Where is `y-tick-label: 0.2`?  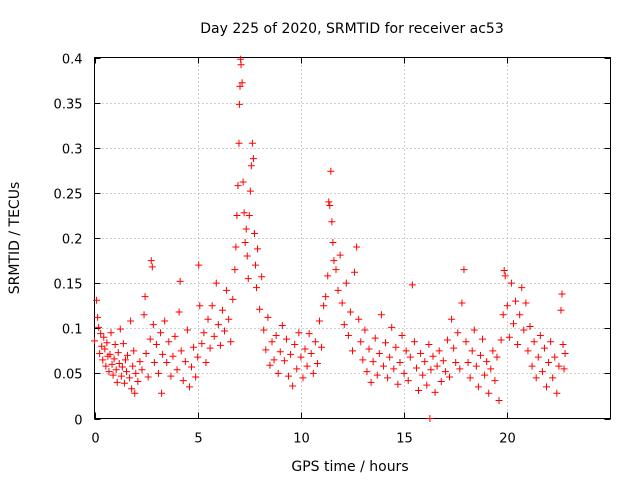 y-tick-label: 0.2 is located at coordinates (72, 240).